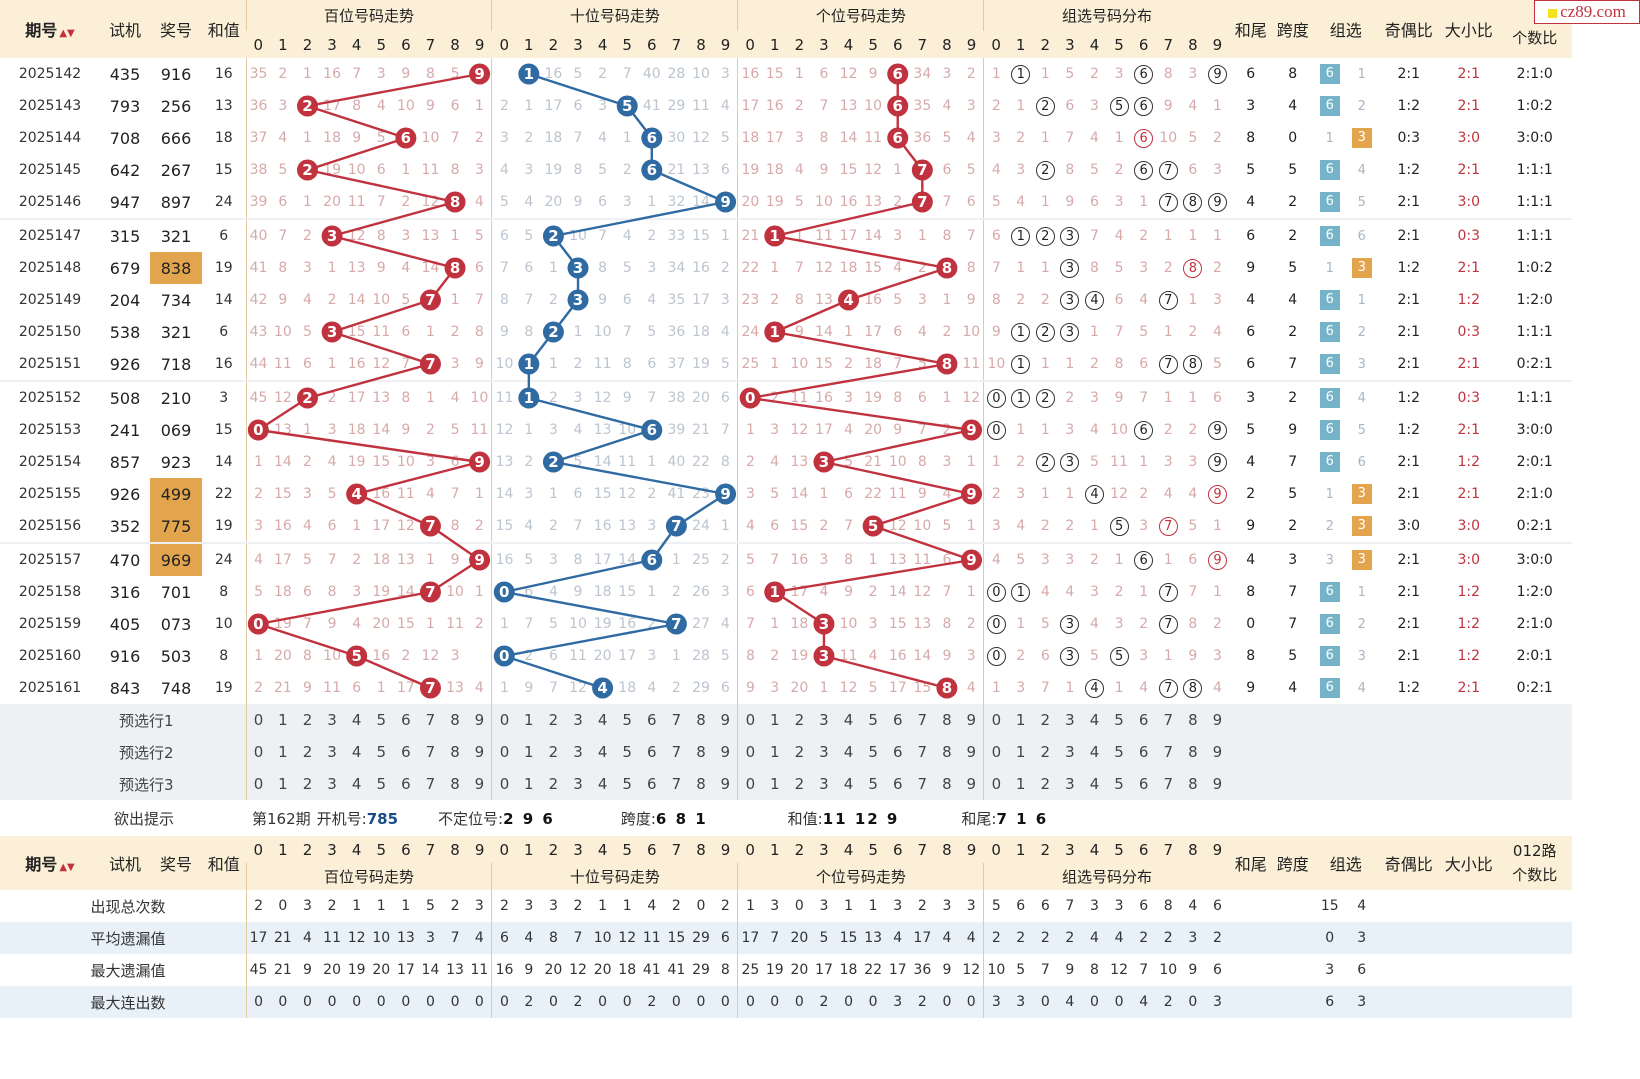 The image size is (1640, 1079). I want to click on column-header-period-bottom: 期号 ▲▼, so click(50, 863).